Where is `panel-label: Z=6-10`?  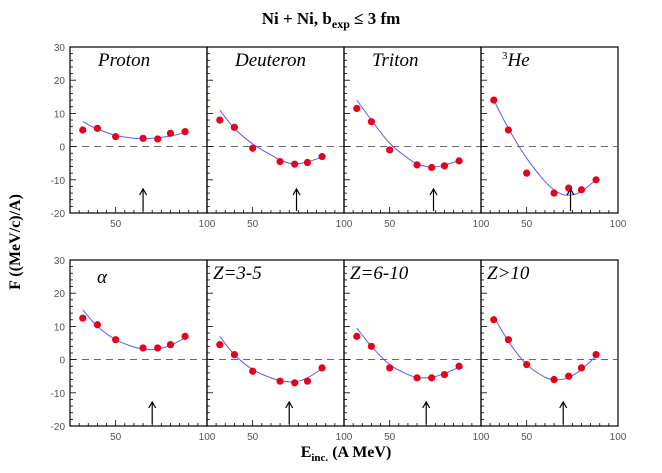 panel-label: Z=6-10 is located at coordinates (379, 273).